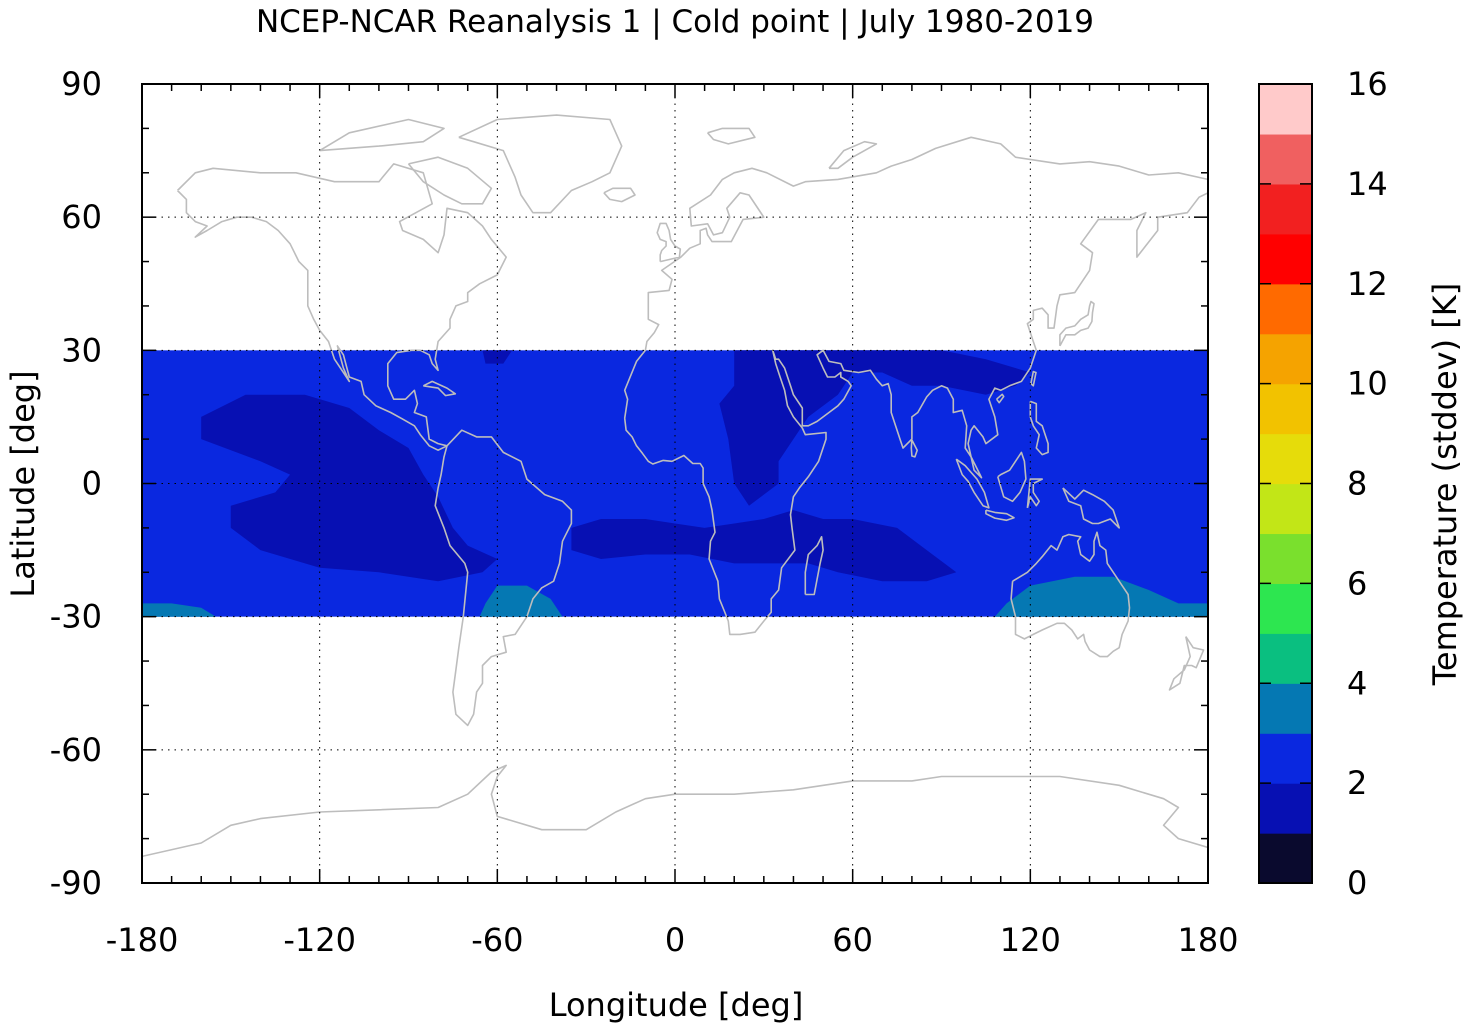  What do you see at coordinates (1091, 508) in the screenshot?
I see `coastline-new-guinea` at bounding box center [1091, 508].